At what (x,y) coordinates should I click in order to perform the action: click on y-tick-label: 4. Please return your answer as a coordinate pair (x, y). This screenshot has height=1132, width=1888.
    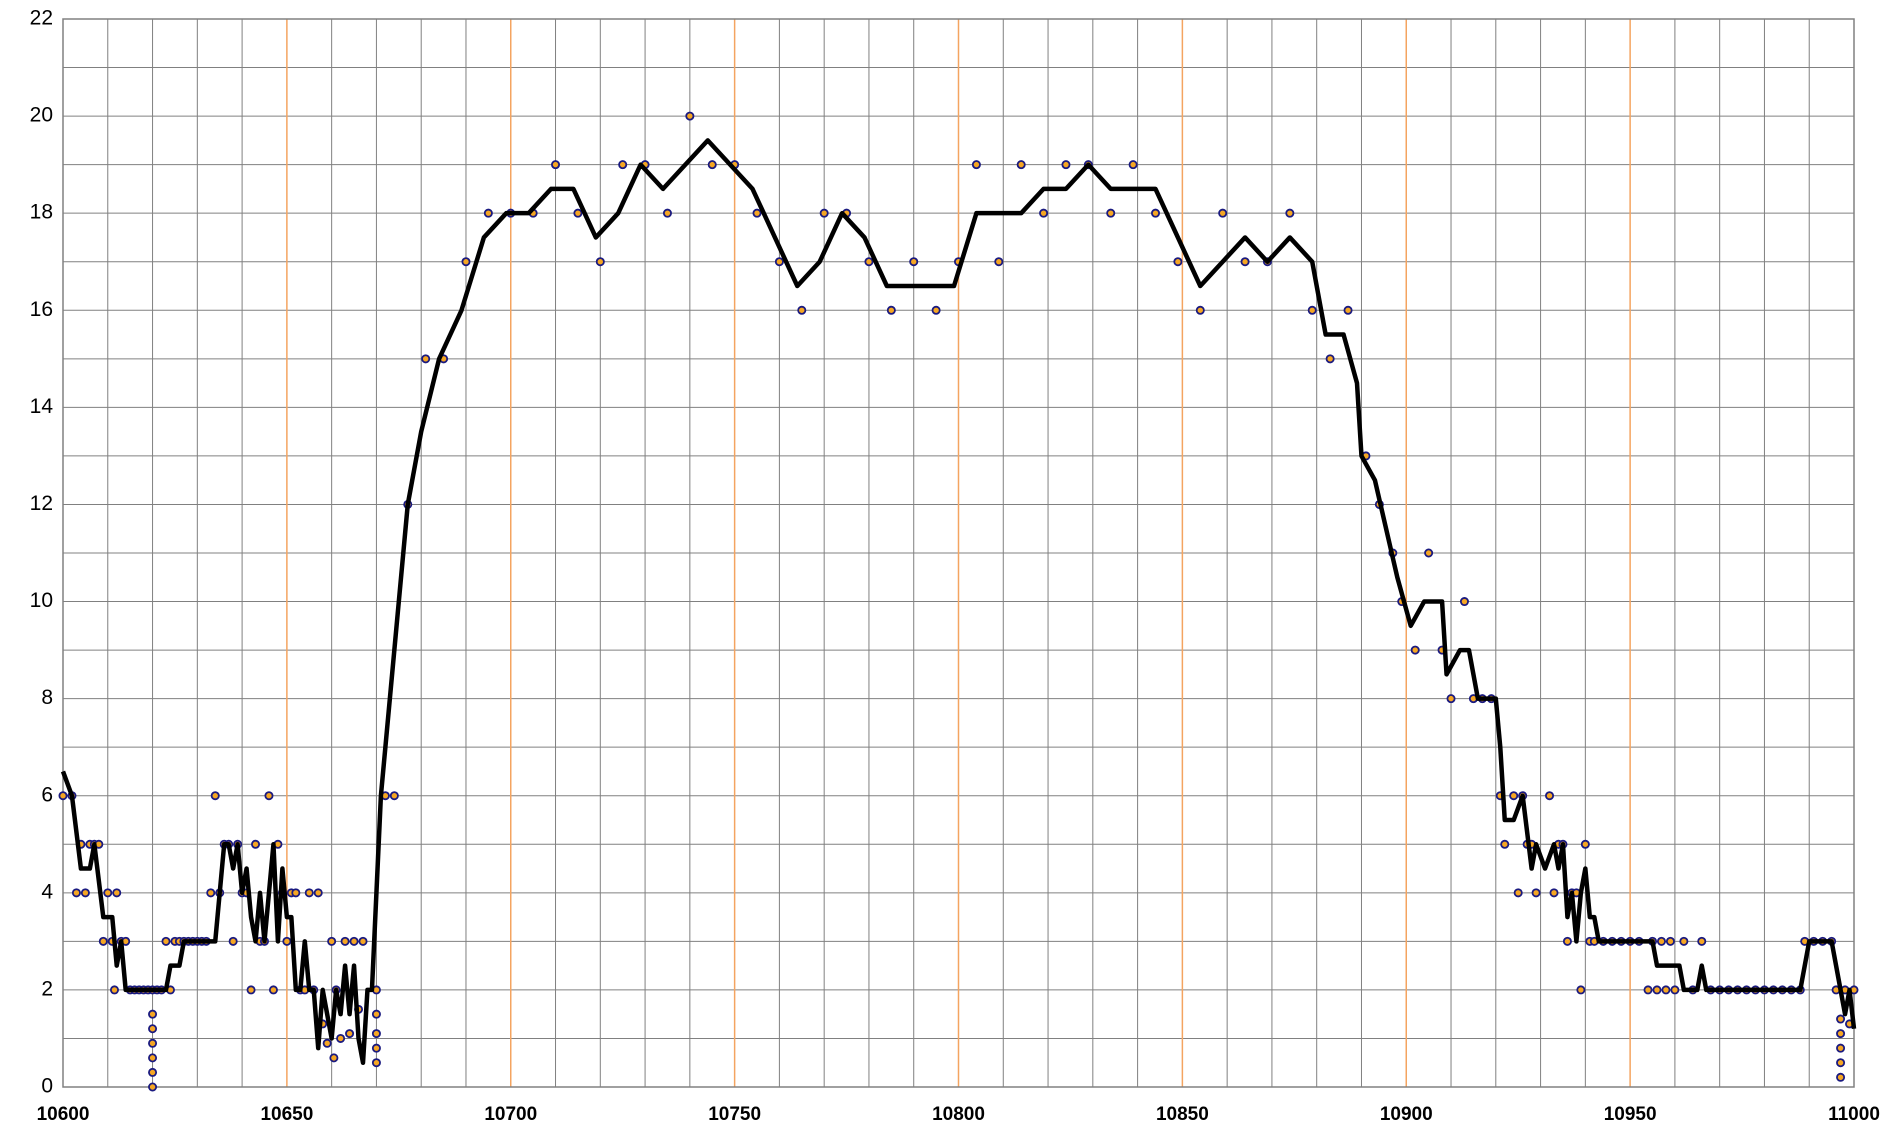
    Looking at the image, I should click on (47, 891).